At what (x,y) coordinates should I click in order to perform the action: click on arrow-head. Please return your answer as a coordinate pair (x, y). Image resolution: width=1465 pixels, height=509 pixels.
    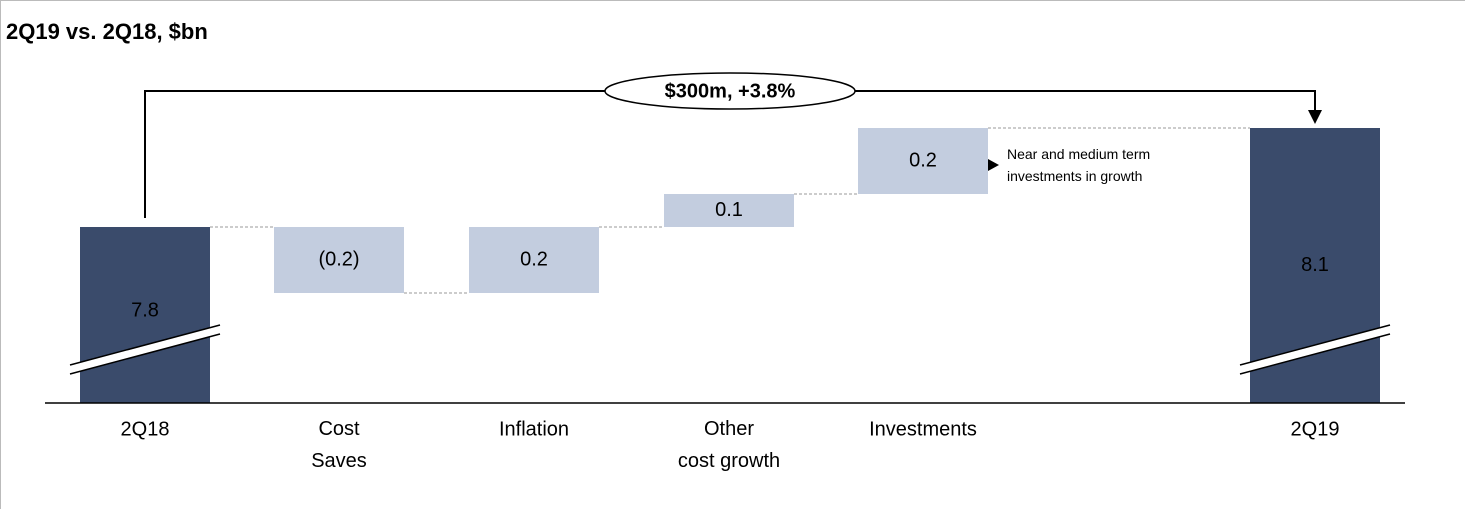
    Looking at the image, I should click on (1315, 117).